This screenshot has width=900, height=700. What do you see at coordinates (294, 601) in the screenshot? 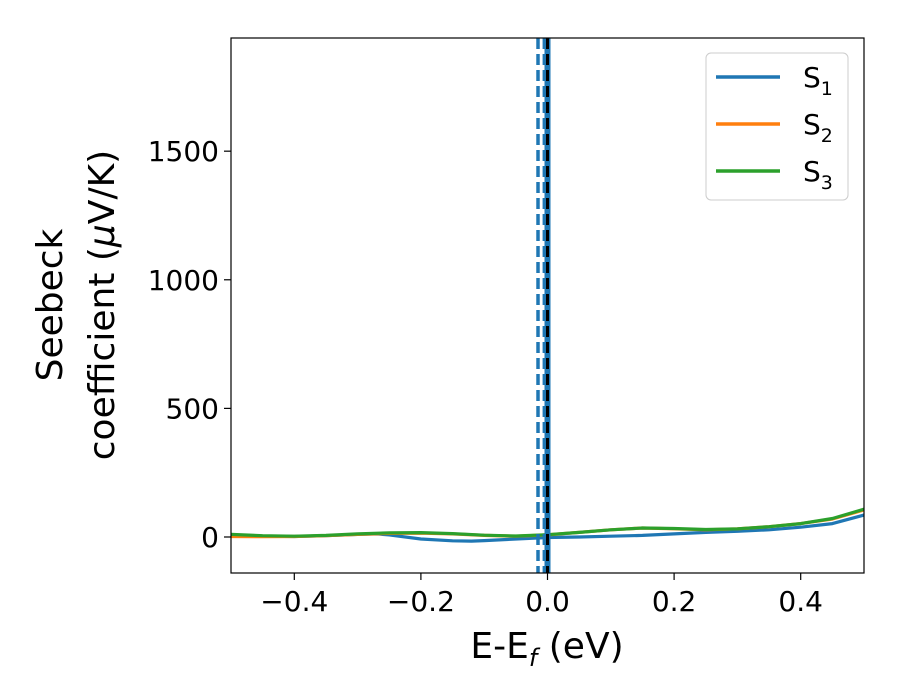
I see `x-tick-label: −0.4` at bounding box center [294, 601].